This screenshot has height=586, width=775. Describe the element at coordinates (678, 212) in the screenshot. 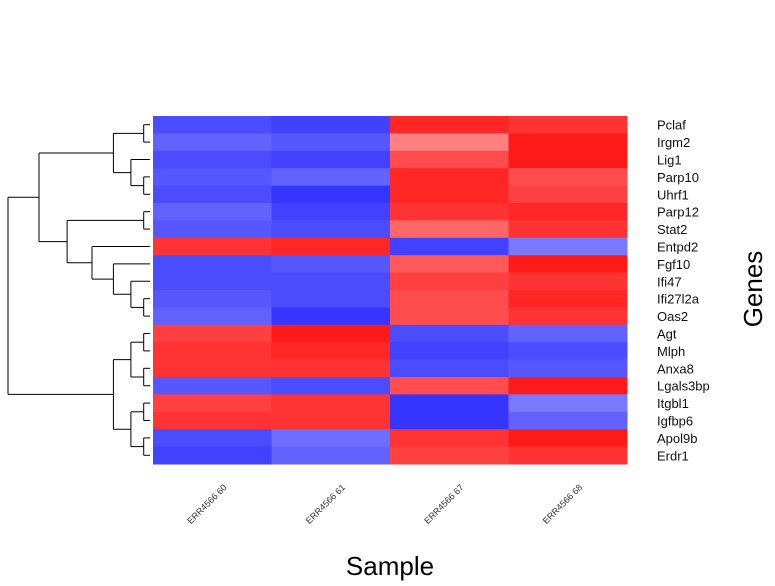

I see `gene-label: Parp12` at that location.